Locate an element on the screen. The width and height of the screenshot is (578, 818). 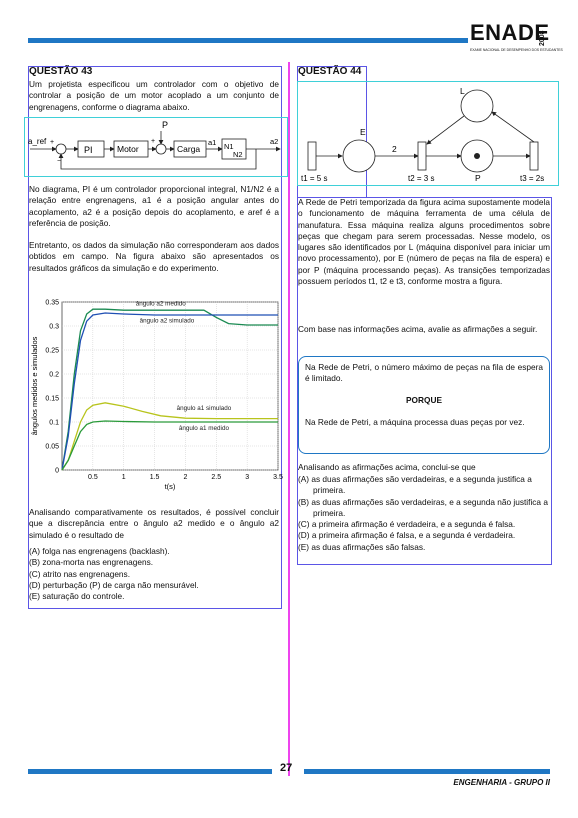
series-label-1: ângulo a2 medido is located at coordinates (161, 303).